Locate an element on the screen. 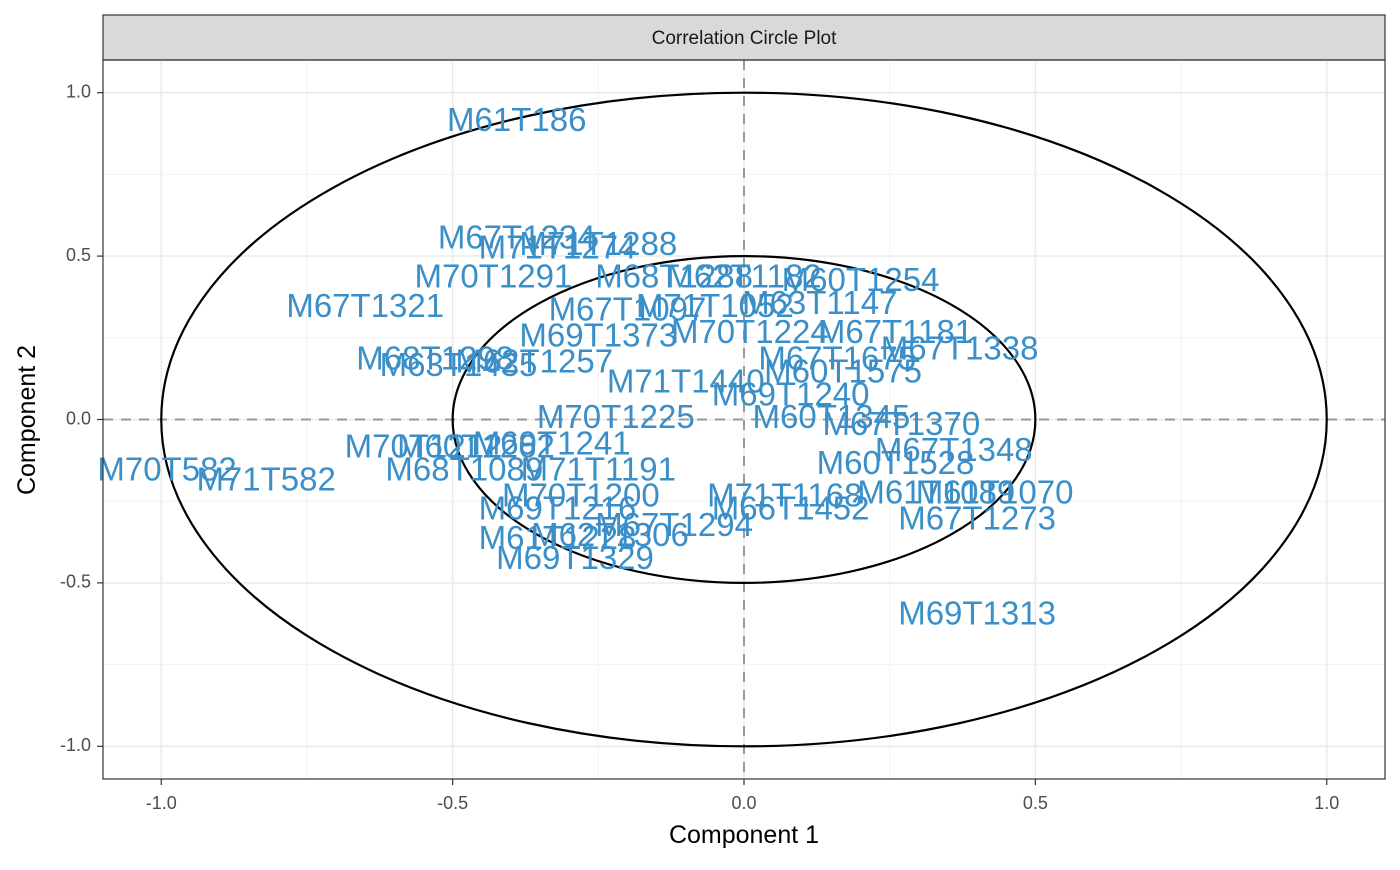 This screenshot has width=1400, height=870. variable-label: M69T1241 is located at coordinates (552, 442).